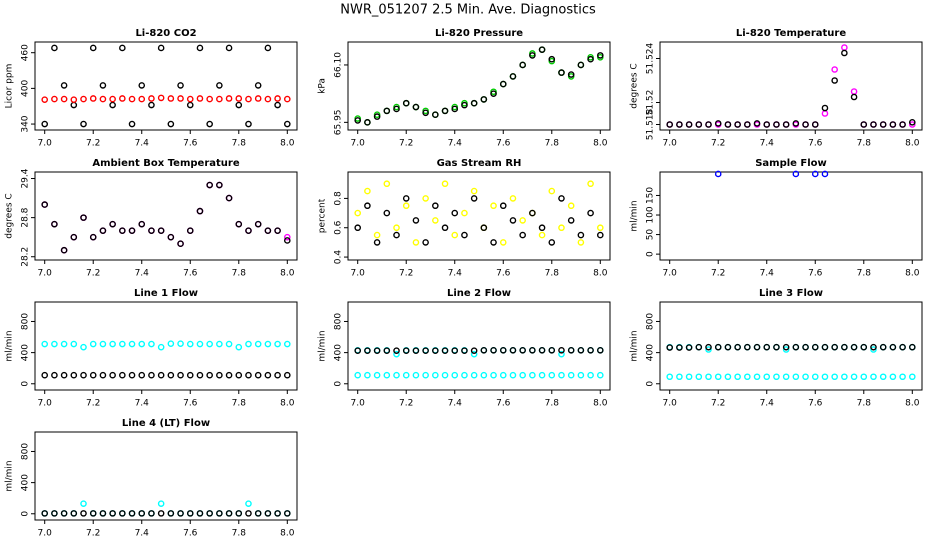 Image resolution: width=936 pixels, height=540 pixels. What do you see at coordinates (651, 352) in the screenshot?
I see `y-tick-label: 400` at bounding box center [651, 352].